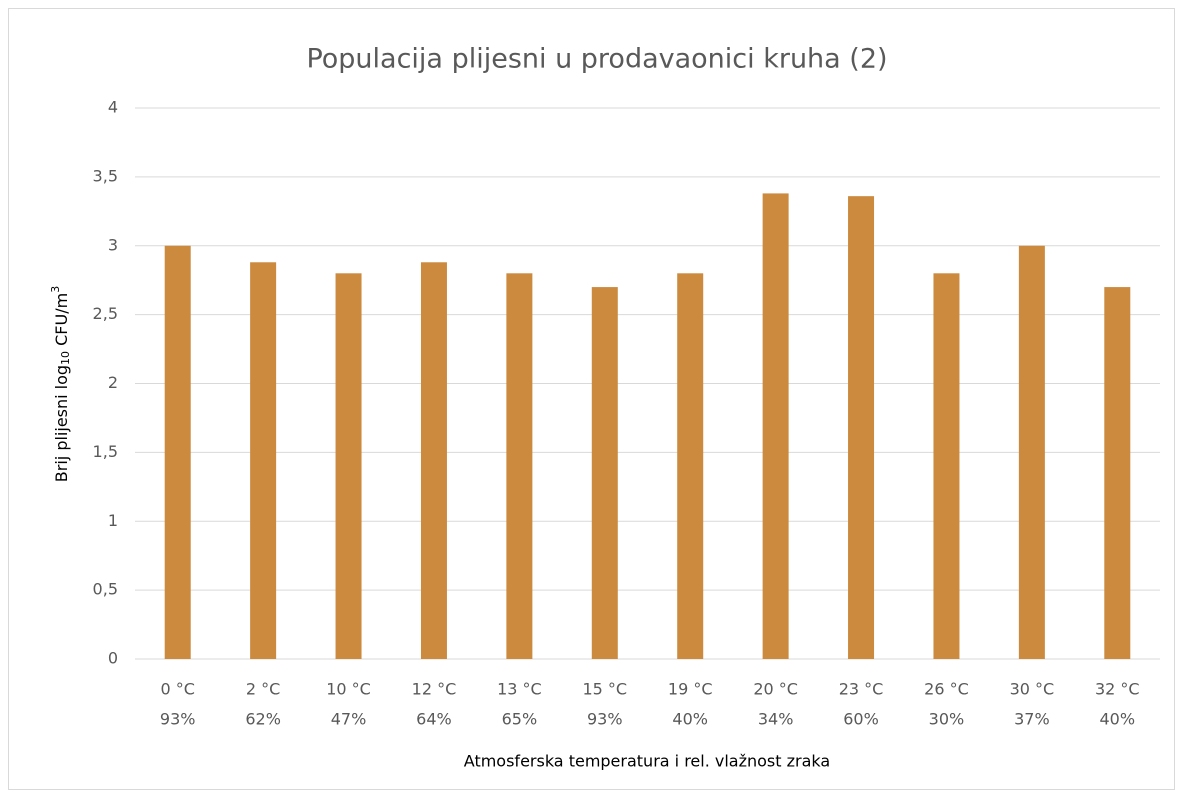  What do you see at coordinates (1032, 719) in the screenshot?
I see `x-tick-label: 37%` at bounding box center [1032, 719].